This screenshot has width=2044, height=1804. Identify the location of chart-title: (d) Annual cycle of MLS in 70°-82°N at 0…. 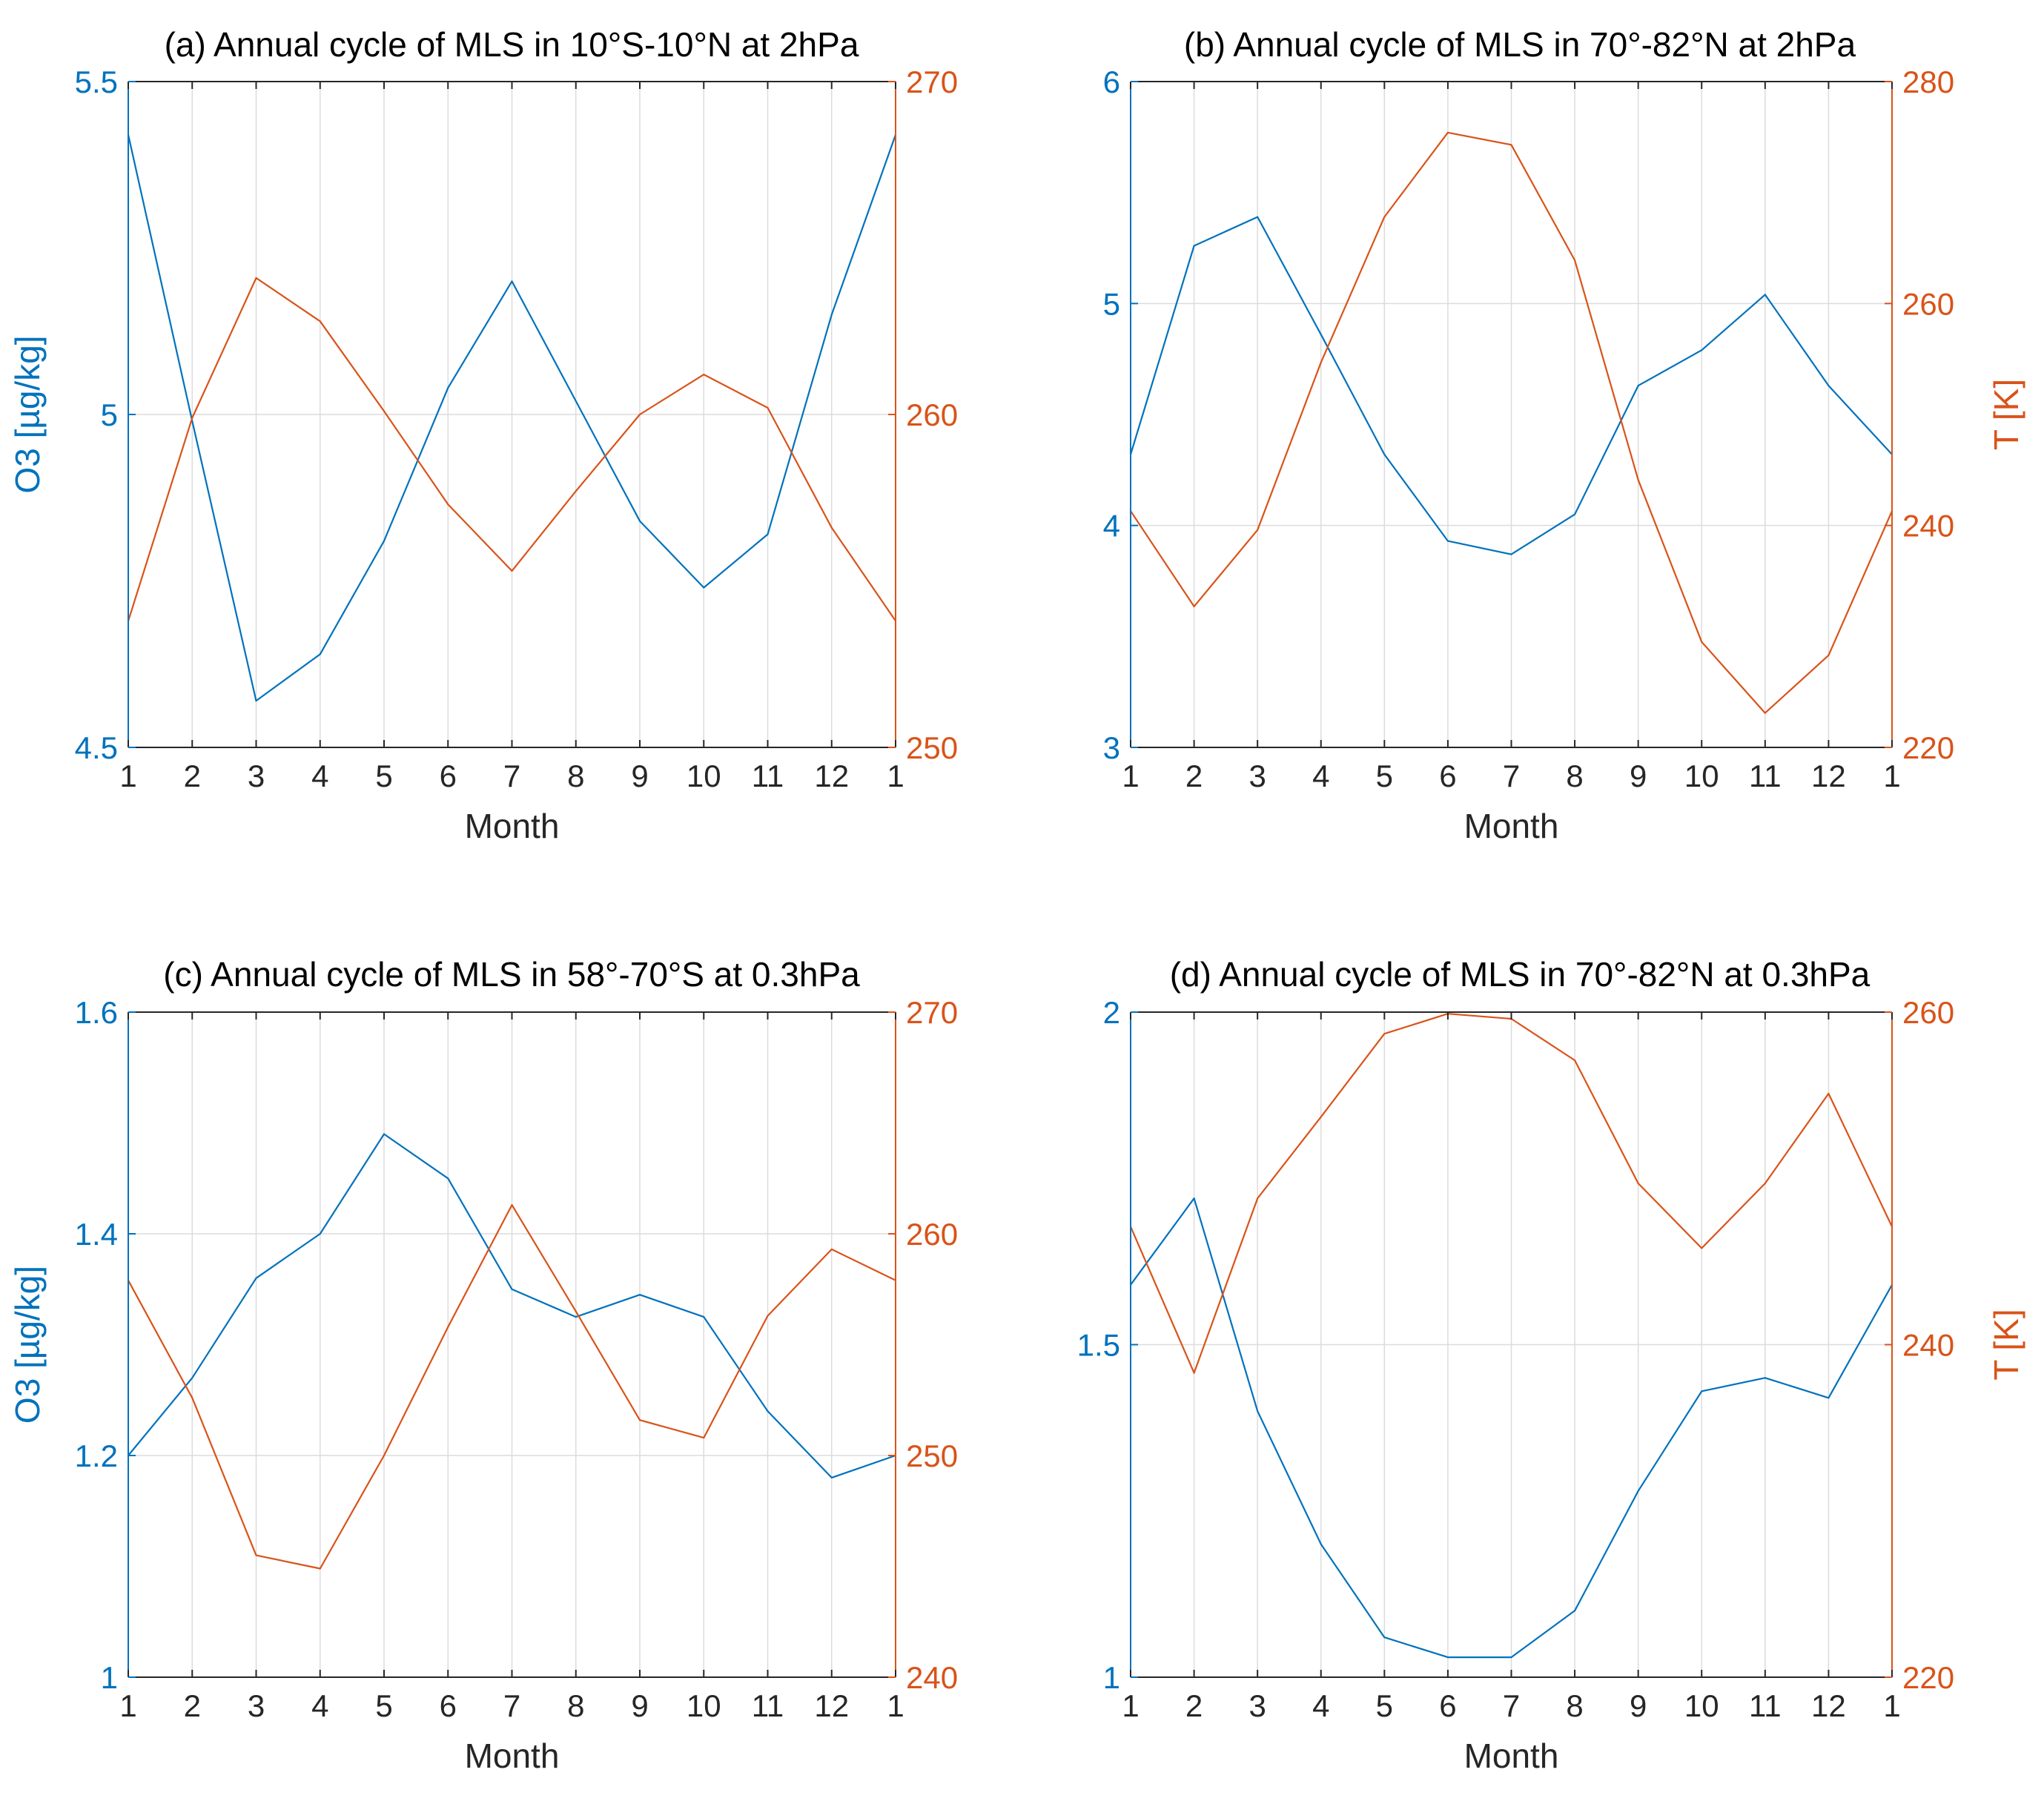
(1521, 974).